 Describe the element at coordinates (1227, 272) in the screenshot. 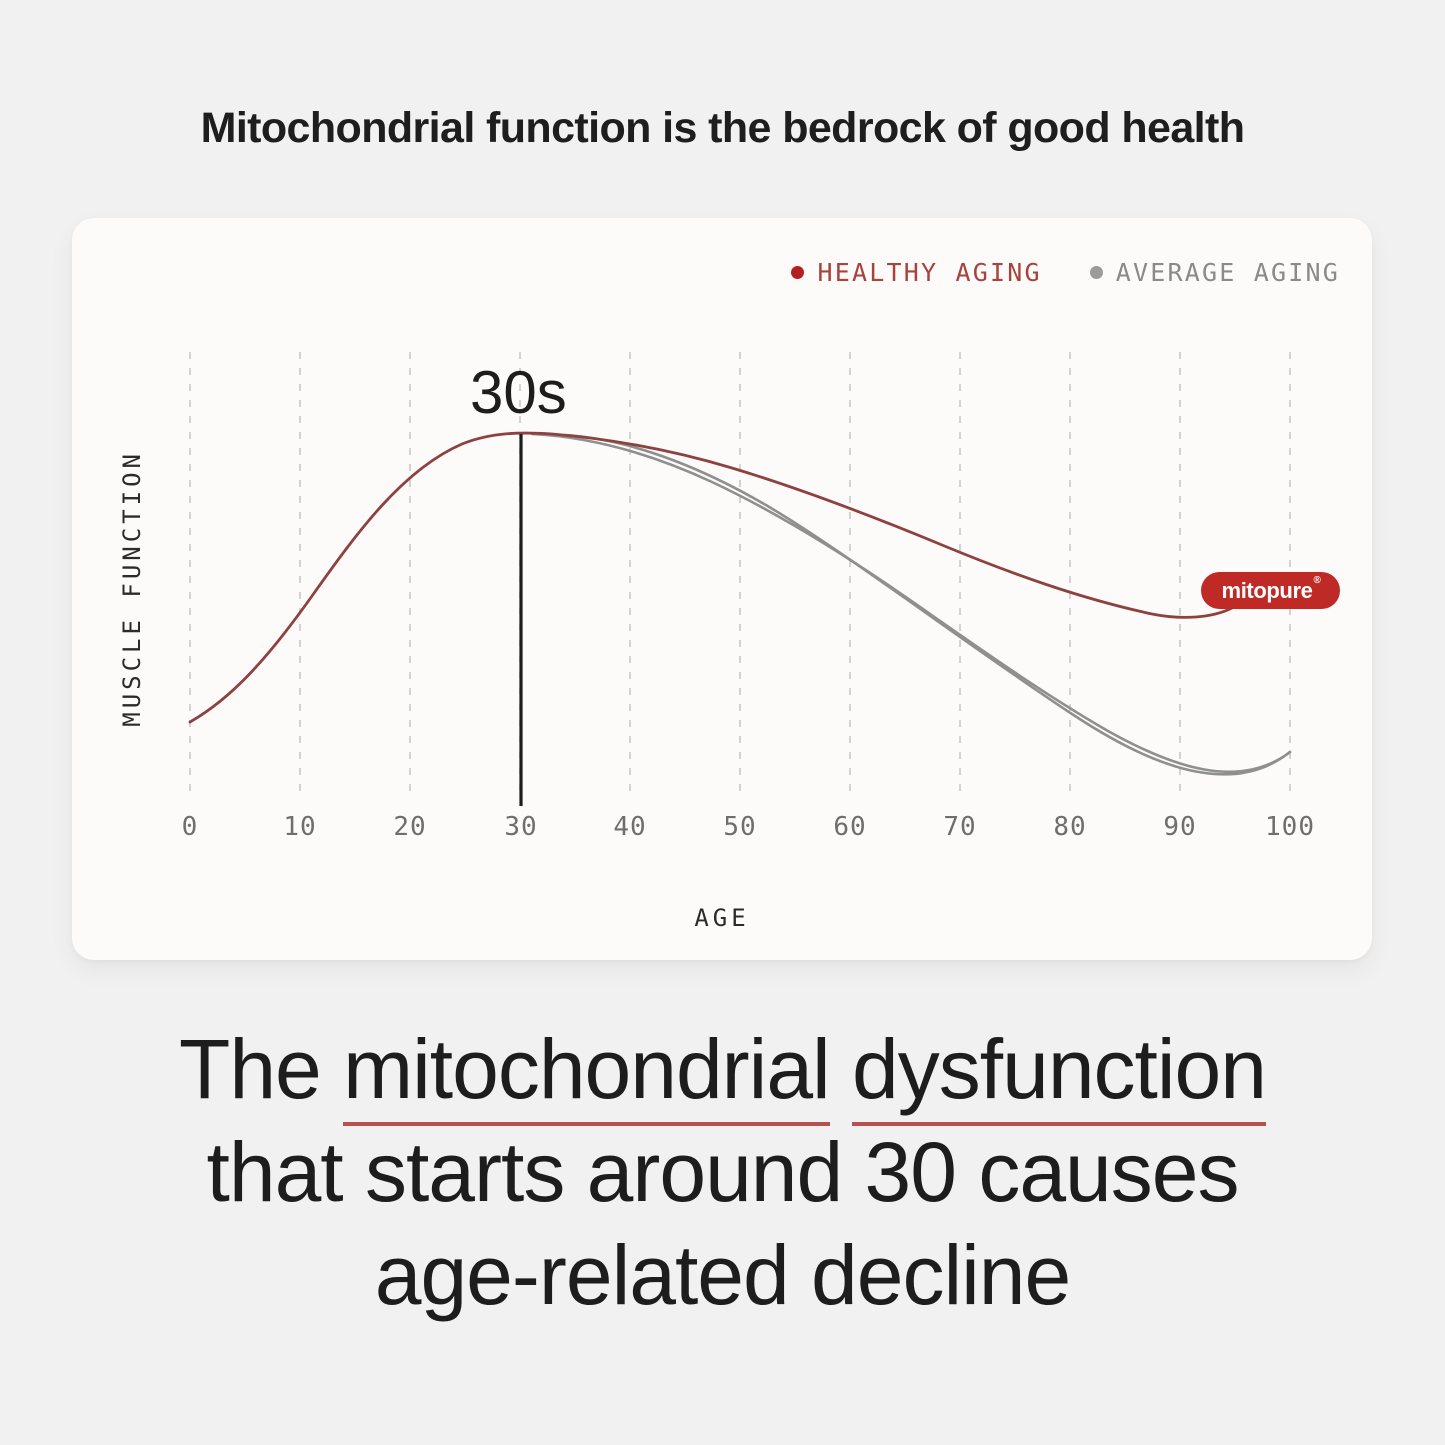

I see `legend-label-average-aging: AVERAGE AGING` at that location.